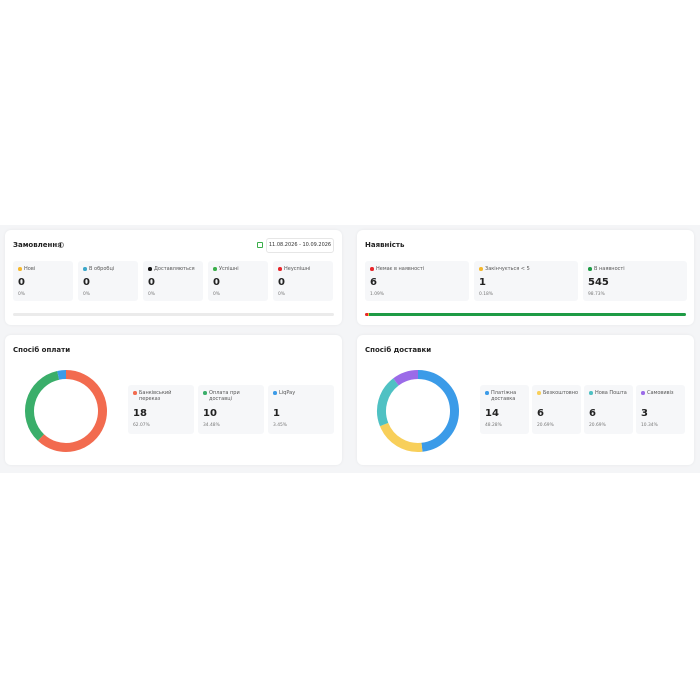 This screenshot has width=700, height=700. What do you see at coordinates (140, 413) in the screenshot?
I see `stat-value: 18` at bounding box center [140, 413].